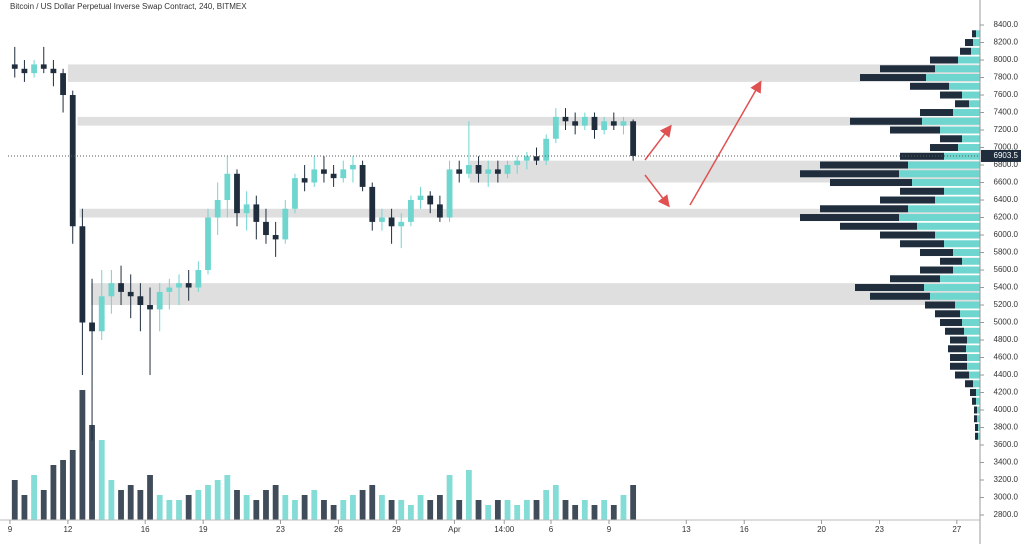  What do you see at coordinates (1006, 514) in the screenshot?
I see `y-tick-label: 2800.0` at bounding box center [1006, 514].